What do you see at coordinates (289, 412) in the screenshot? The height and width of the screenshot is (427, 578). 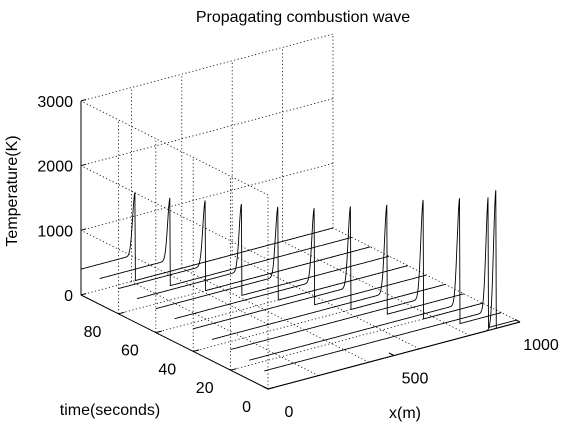 I see `x-tick-label: 0` at bounding box center [289, 412].